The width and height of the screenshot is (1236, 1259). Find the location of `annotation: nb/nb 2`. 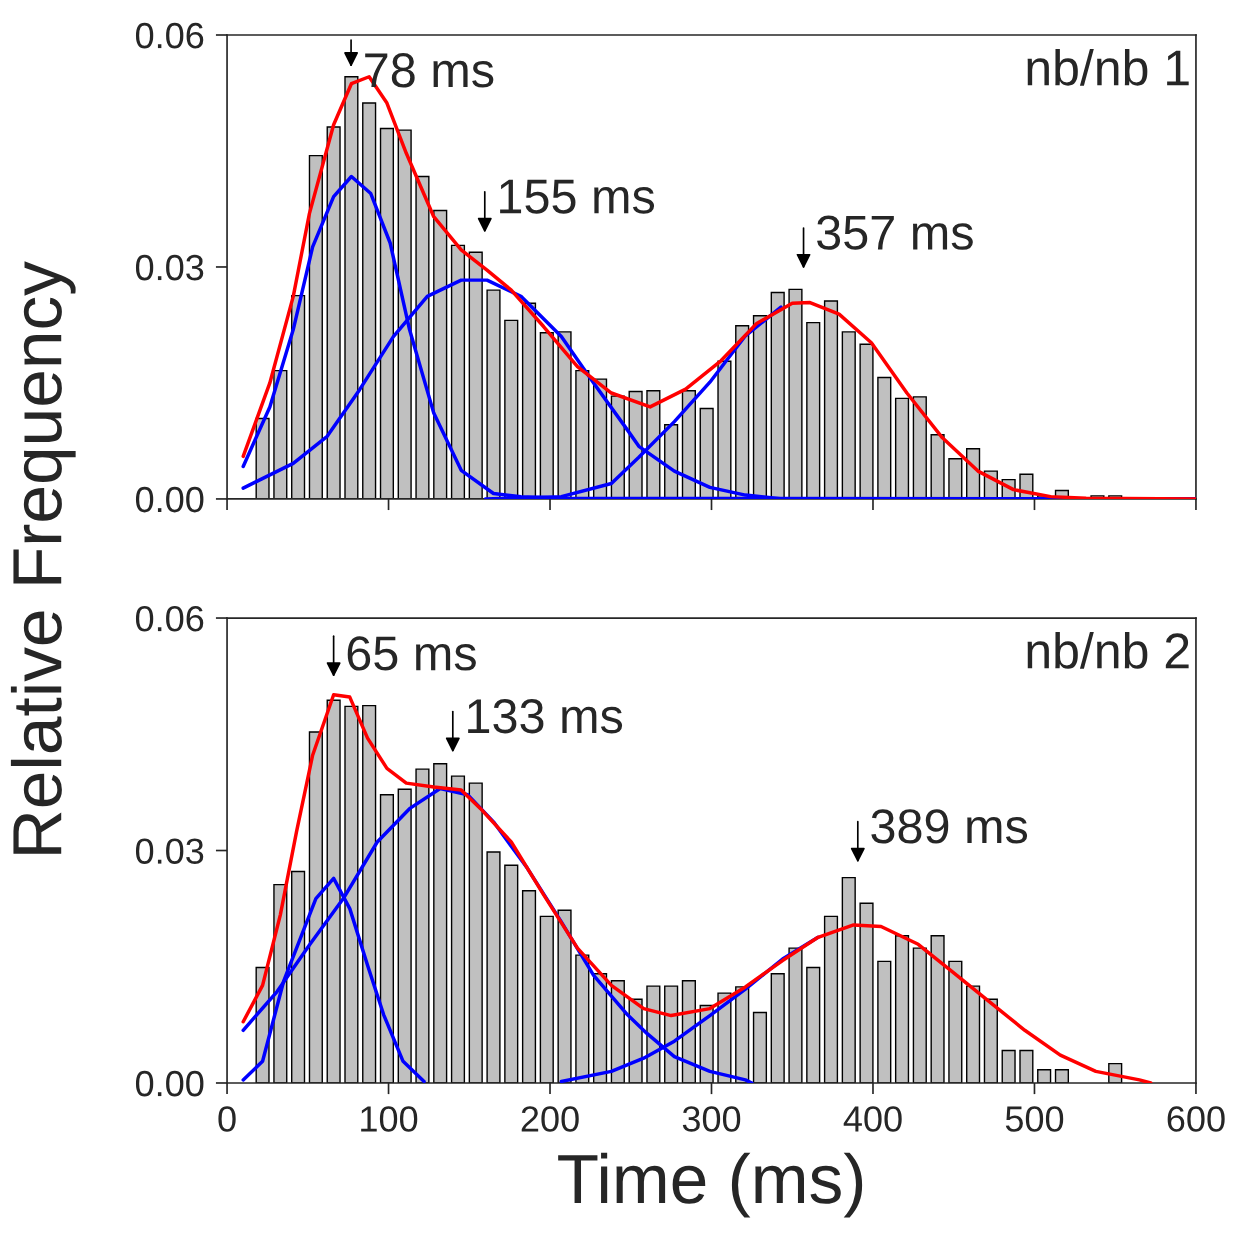

annotation: nb/nb 2 is located at coordinates (1108, 650).